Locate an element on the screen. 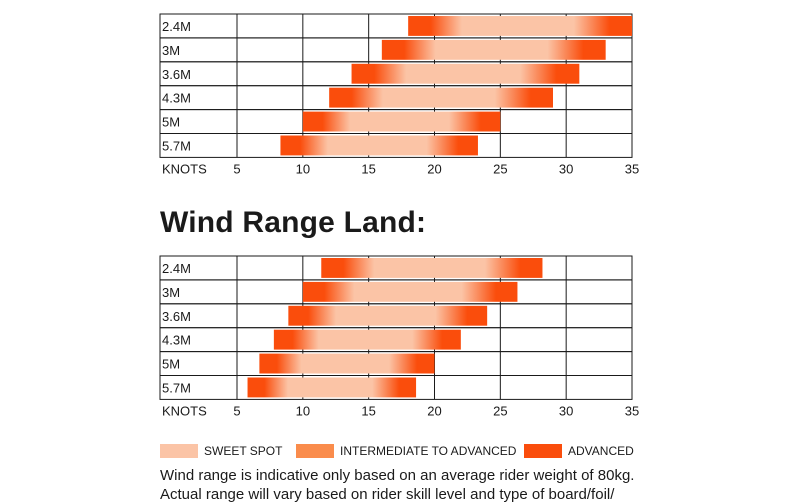 The height and width of the screenshot is (504, 800). legend-item-sweet-spot: SWEET SPOT is located at coordinates (221, 451).